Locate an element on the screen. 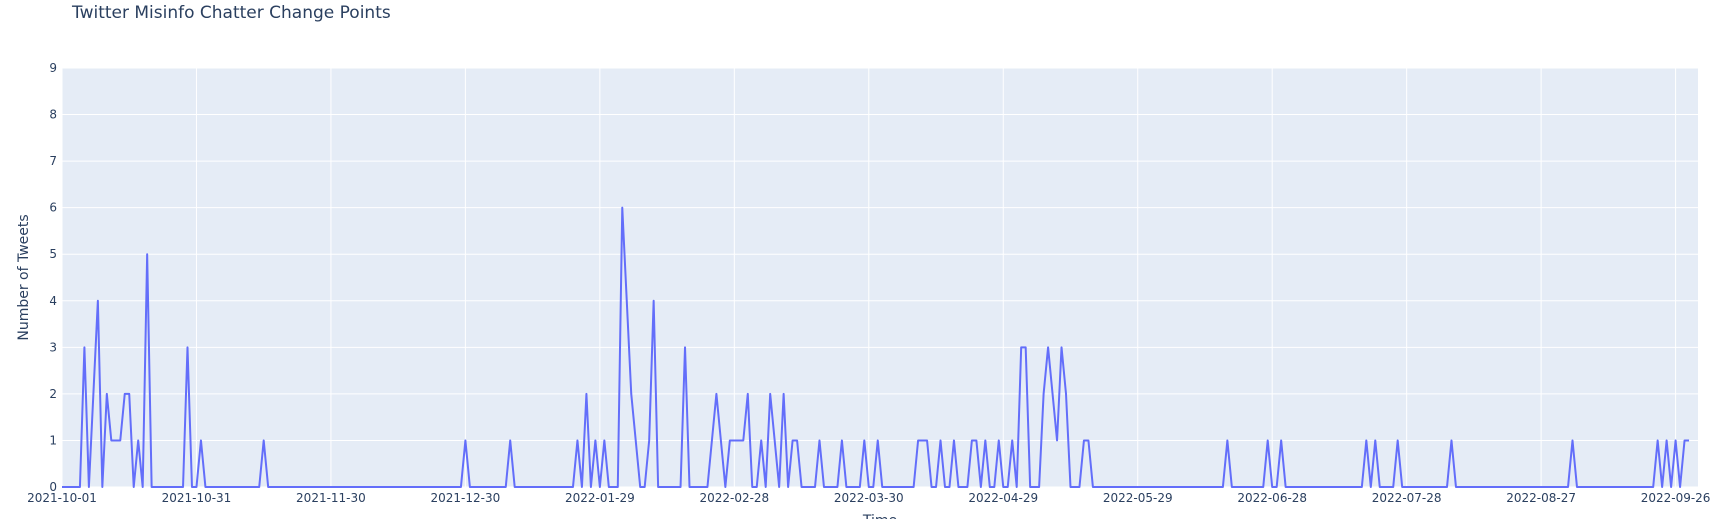  x-axis-title: Time is located at coordinates (879, 516).